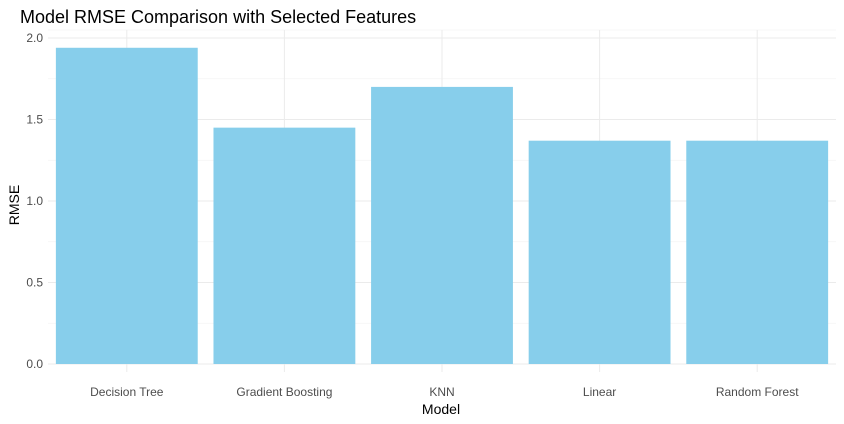 This screenshot has height=424, width=844. I want to click on x-tick-label: Random Forest, so click(757, 392).